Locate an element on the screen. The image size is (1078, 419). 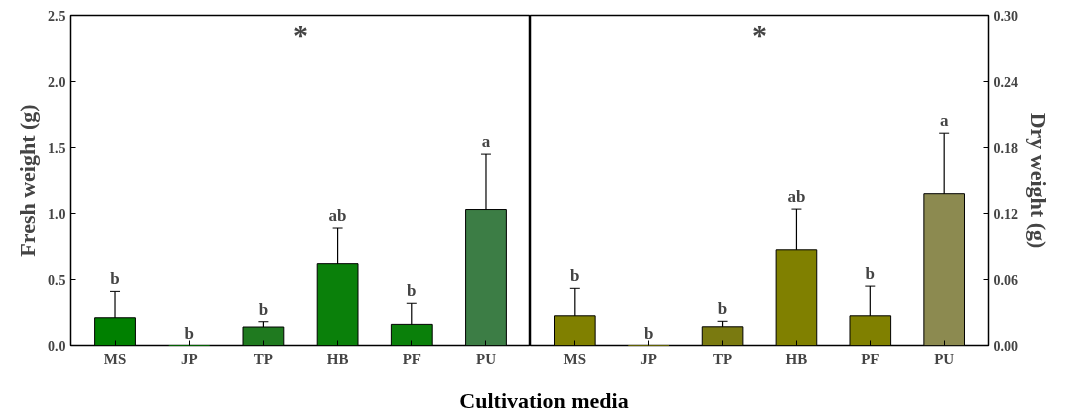
y-tick-label: 0.12 is located at coordinates (1005, 214).